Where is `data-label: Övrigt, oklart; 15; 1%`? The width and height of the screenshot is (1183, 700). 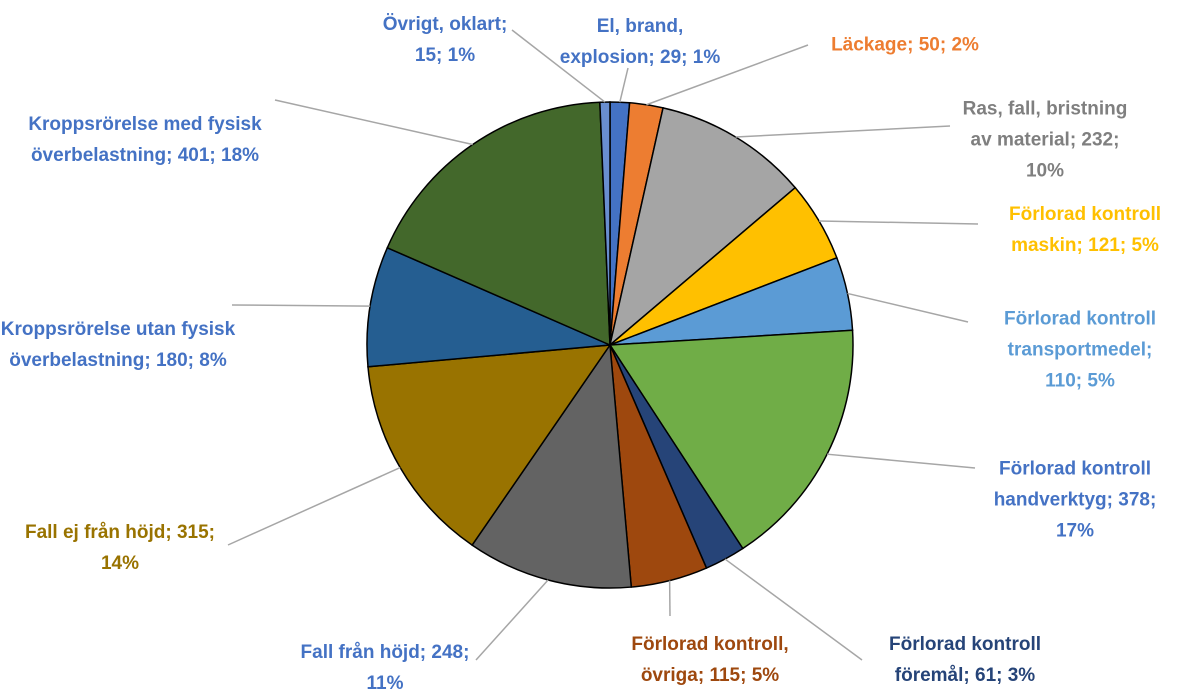 data-label: Övrigt, oklart; 15; 1% is located at coordinates (445, 40).